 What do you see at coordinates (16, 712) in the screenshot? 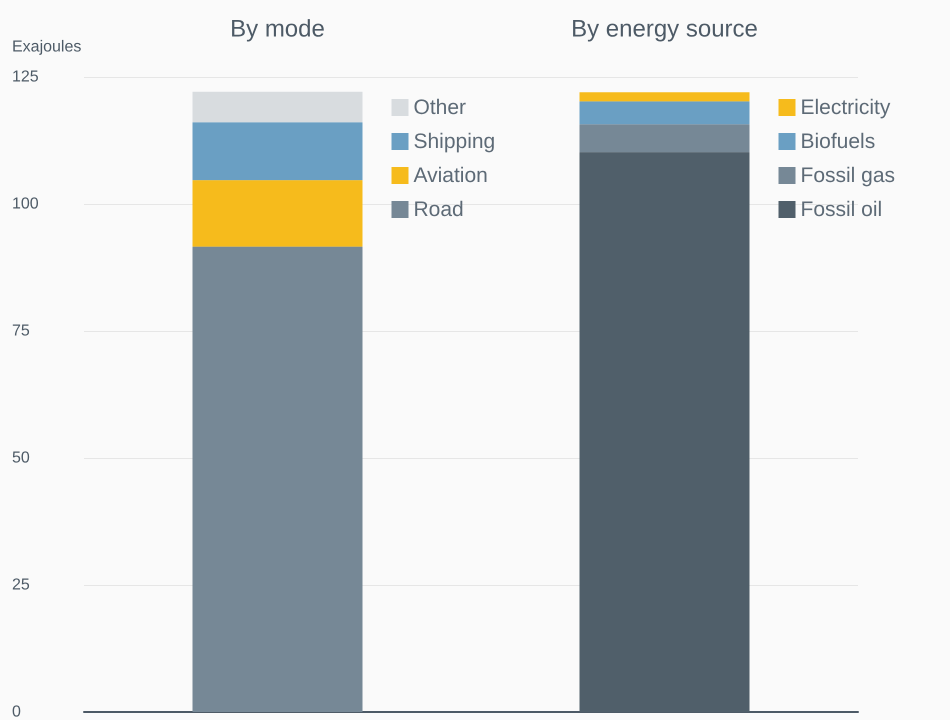
I see `y-tick-label: 0` at bounding box center [16, 712].